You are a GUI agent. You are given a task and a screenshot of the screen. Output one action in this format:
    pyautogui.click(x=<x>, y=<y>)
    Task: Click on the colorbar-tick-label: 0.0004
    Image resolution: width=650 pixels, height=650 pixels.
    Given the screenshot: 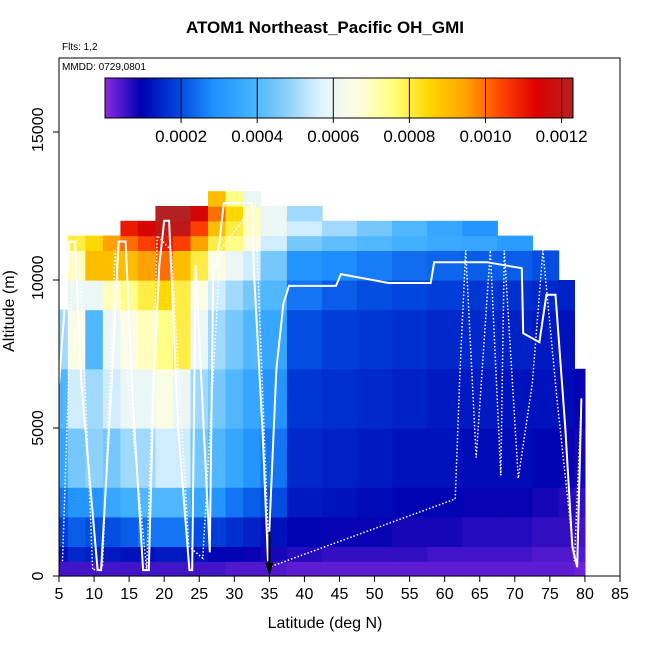 What is the action you would take?
    pyautogui.click(x=257, y=136)
    